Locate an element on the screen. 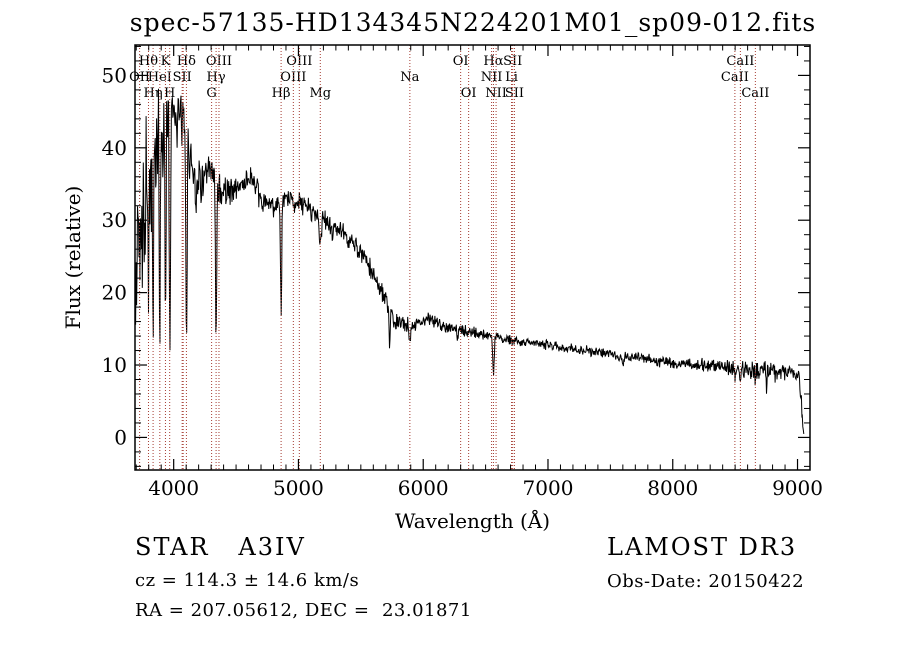 This screenshot has height=649, width=900. spectral-line-label: Hδ is located at coordinates (186, 61).